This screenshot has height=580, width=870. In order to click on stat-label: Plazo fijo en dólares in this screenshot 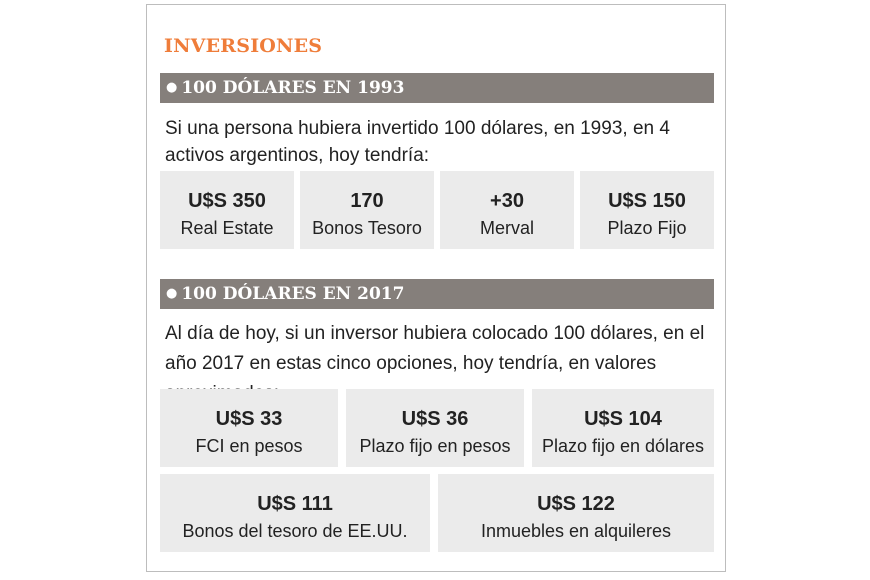, I will do `click(623, 446)`.